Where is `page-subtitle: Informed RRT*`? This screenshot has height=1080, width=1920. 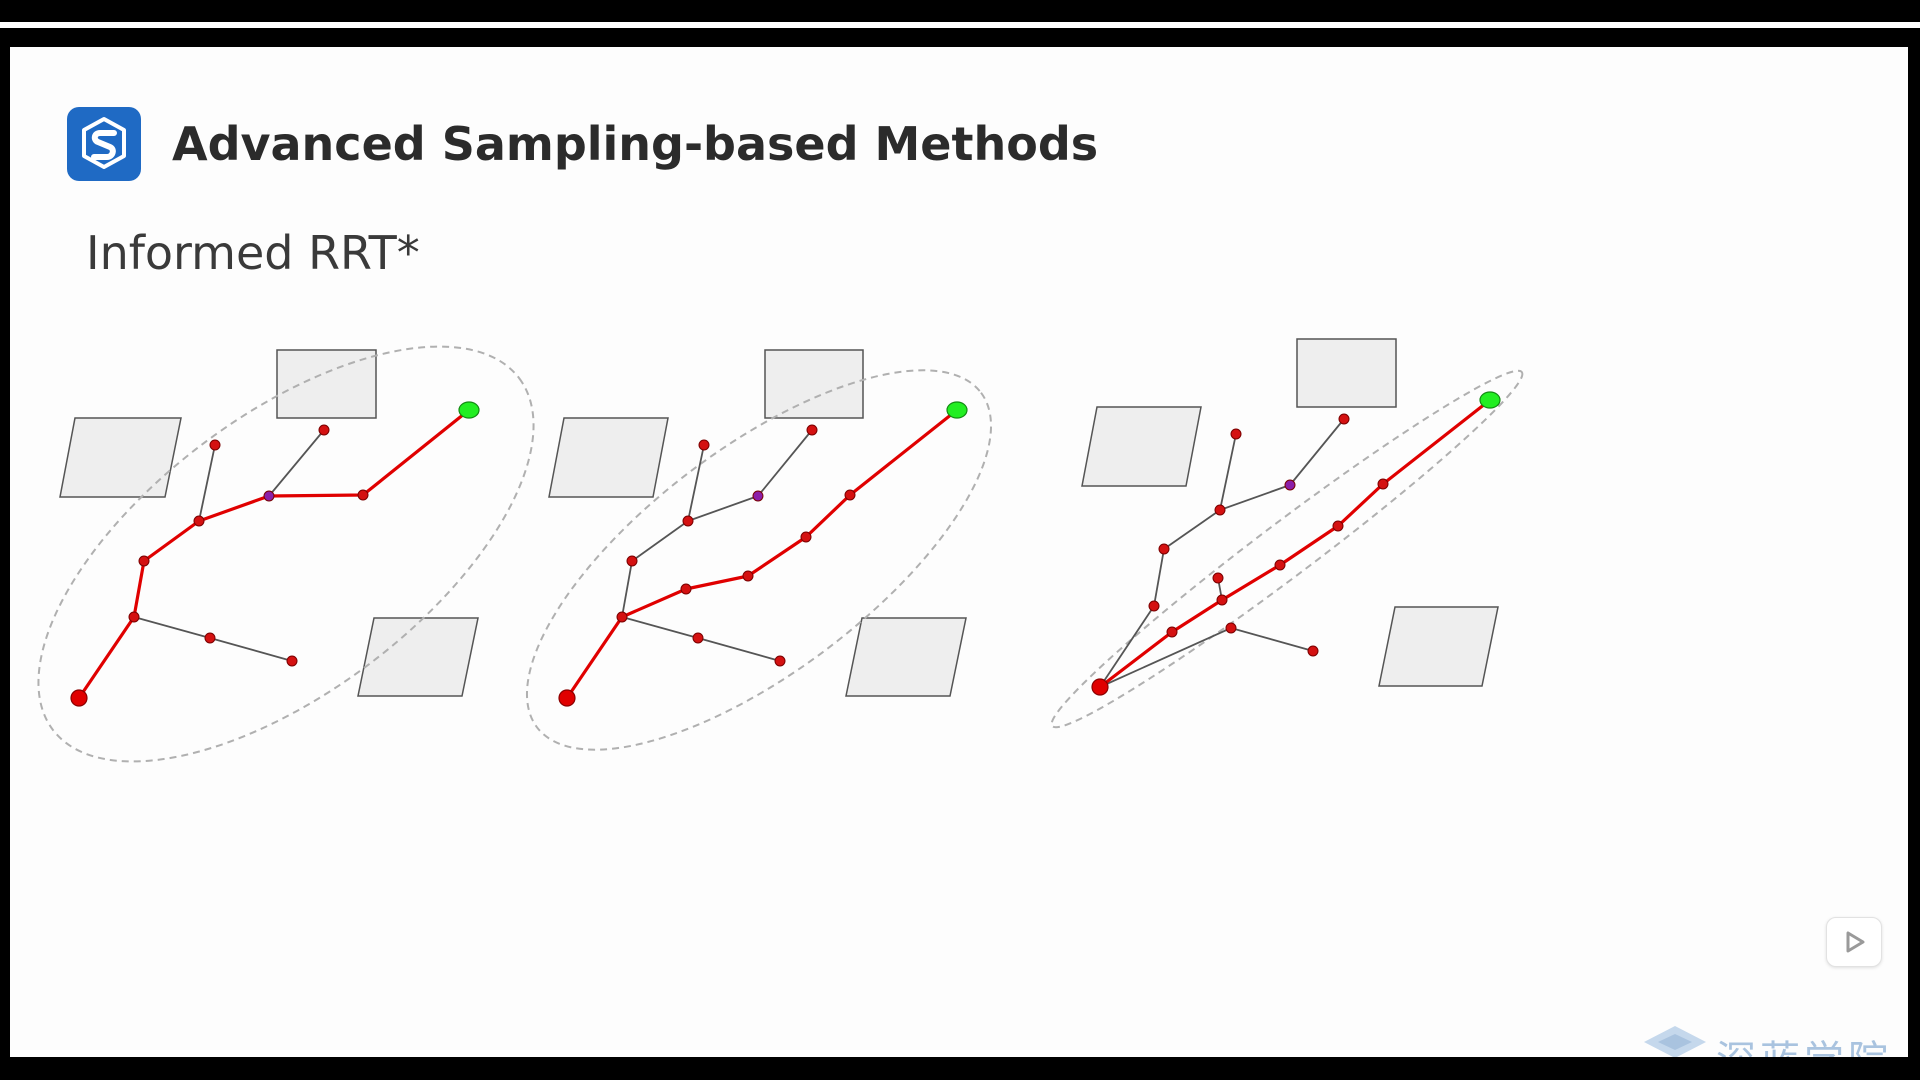
page-subtitle: Informed RRT* is located at coordinates (253, 253).